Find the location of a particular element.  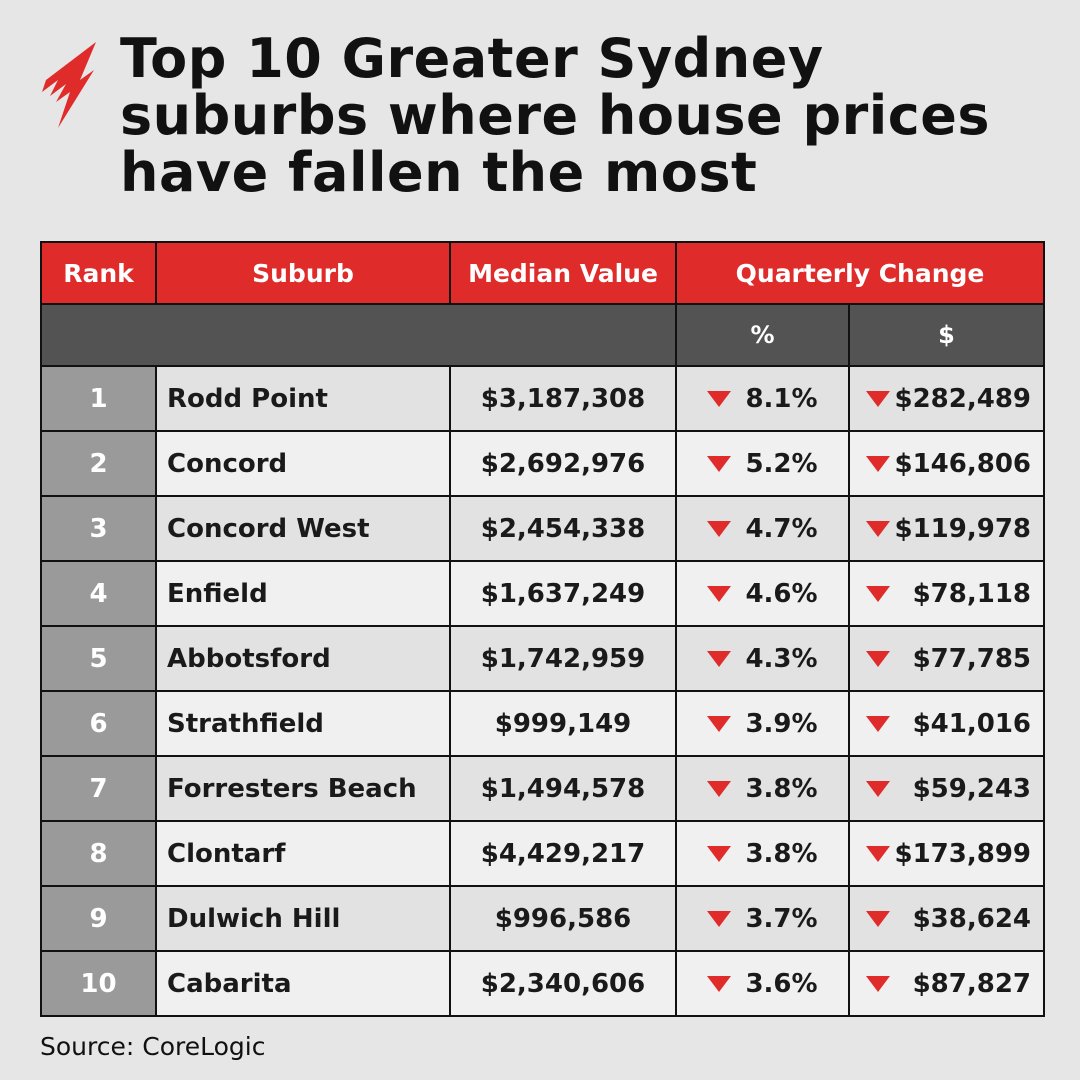

dollar-change-cell: $146,806 is located at coordinates (946, 463).